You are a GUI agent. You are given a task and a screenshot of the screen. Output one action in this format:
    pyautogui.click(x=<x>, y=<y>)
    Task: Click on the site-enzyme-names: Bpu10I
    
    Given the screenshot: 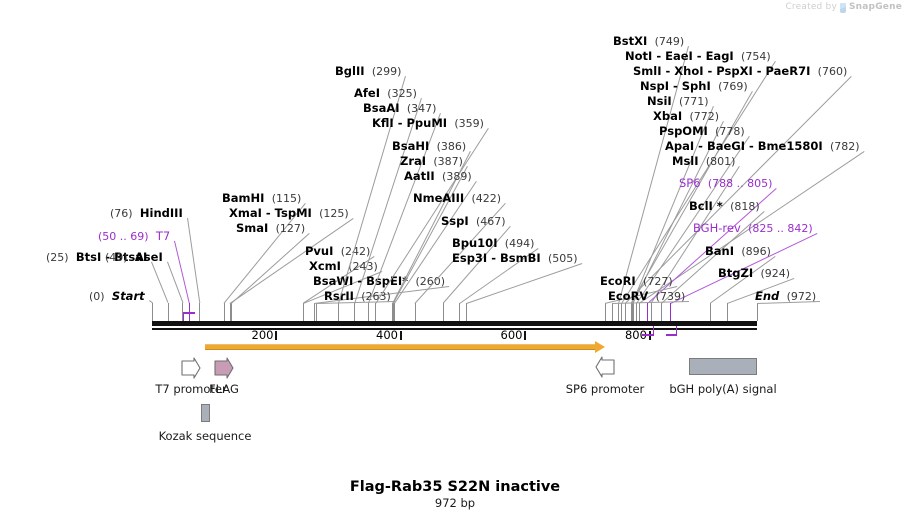 What is the action you would take?
    pyautogui.click(x=475, y=243)
    